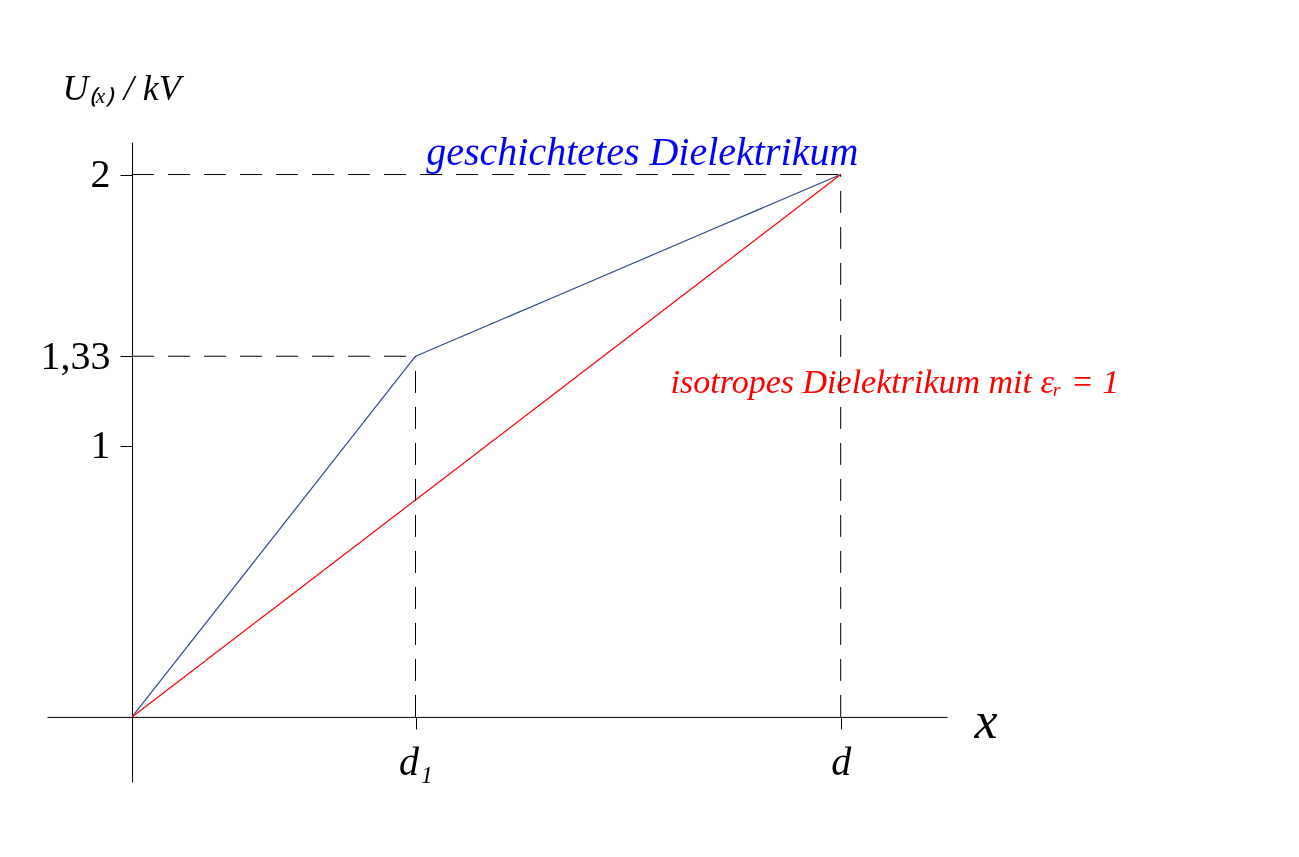 The height and width of the screenshot is (857, 1299). I want to click on y-axis-title: U₍ₓ₎ / kV, so click(123, 87).